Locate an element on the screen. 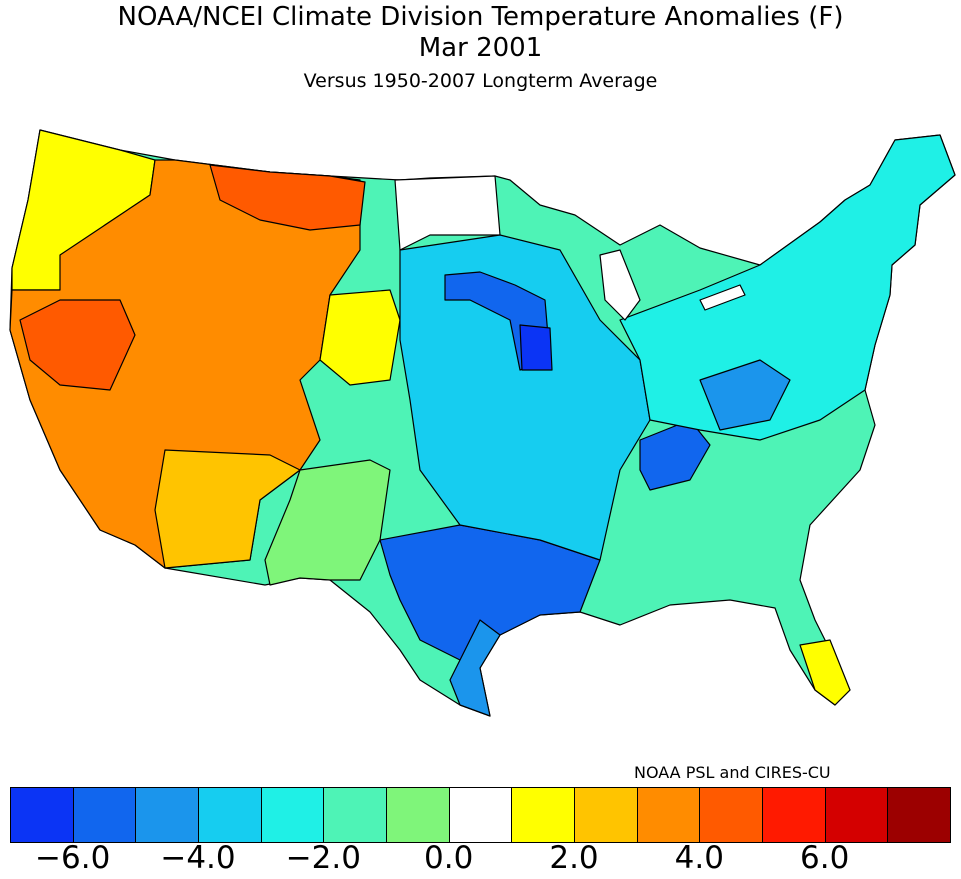  west-texas-region is located at coordinates (327, 522).